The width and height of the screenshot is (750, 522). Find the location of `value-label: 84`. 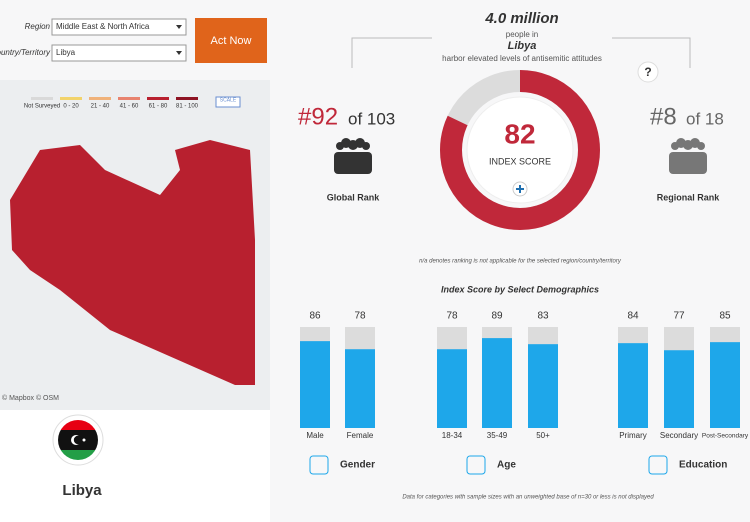

value-label: 84 is located at coordinates (633, 316).